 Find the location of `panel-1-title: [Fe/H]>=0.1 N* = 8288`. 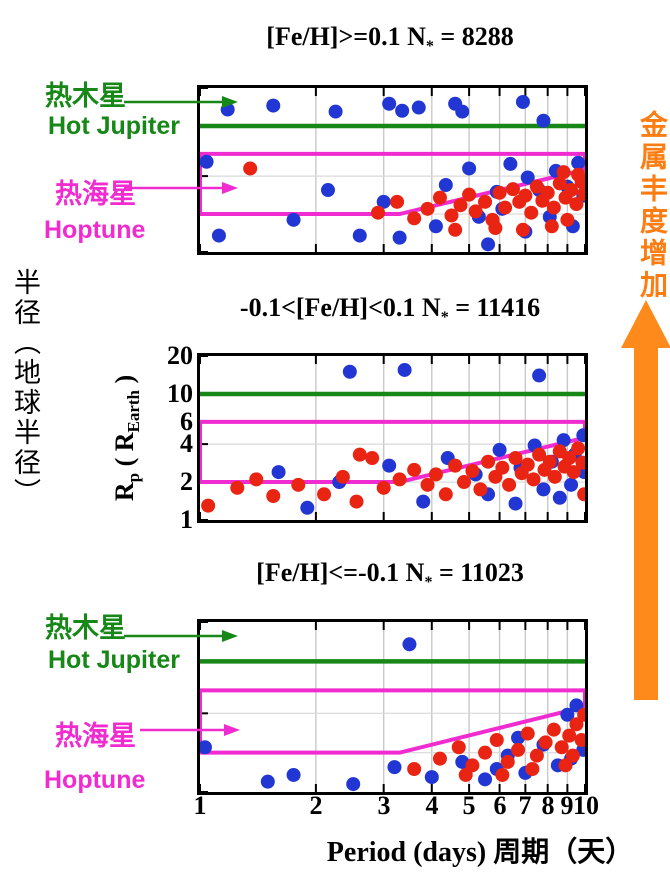

panel-1-title: [Fe/H]>=0.1 N* = 8288 is located at coordinates (390, 39).